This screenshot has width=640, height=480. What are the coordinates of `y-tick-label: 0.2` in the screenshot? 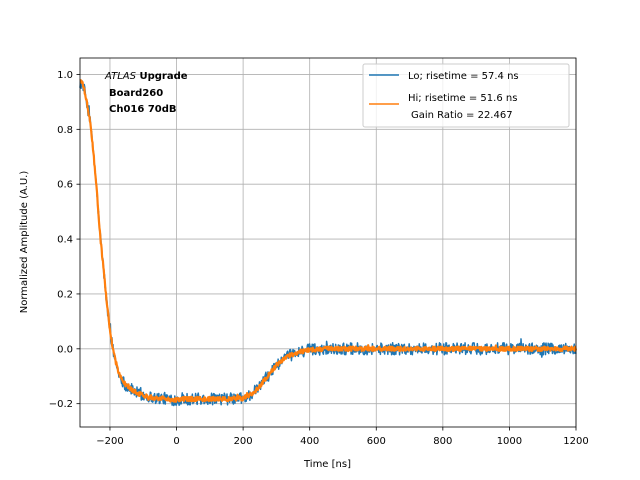 It's located at (65, 294).